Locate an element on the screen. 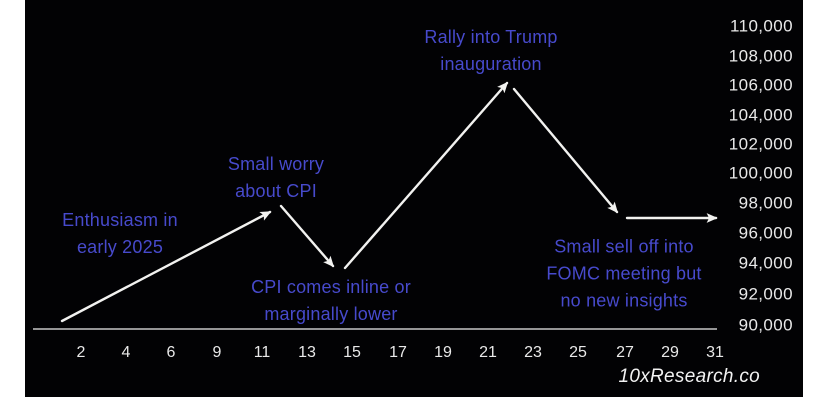 The image size is (822, 410). annotation-line: inauguration is located at coordinates (491, 64).